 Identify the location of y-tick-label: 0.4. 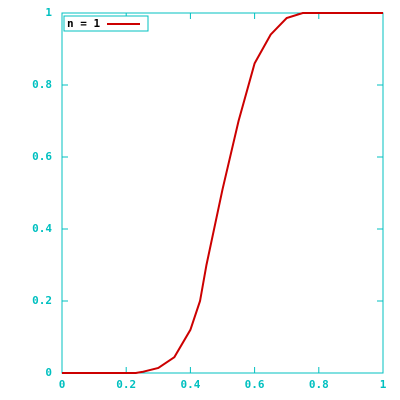
(42, 228).